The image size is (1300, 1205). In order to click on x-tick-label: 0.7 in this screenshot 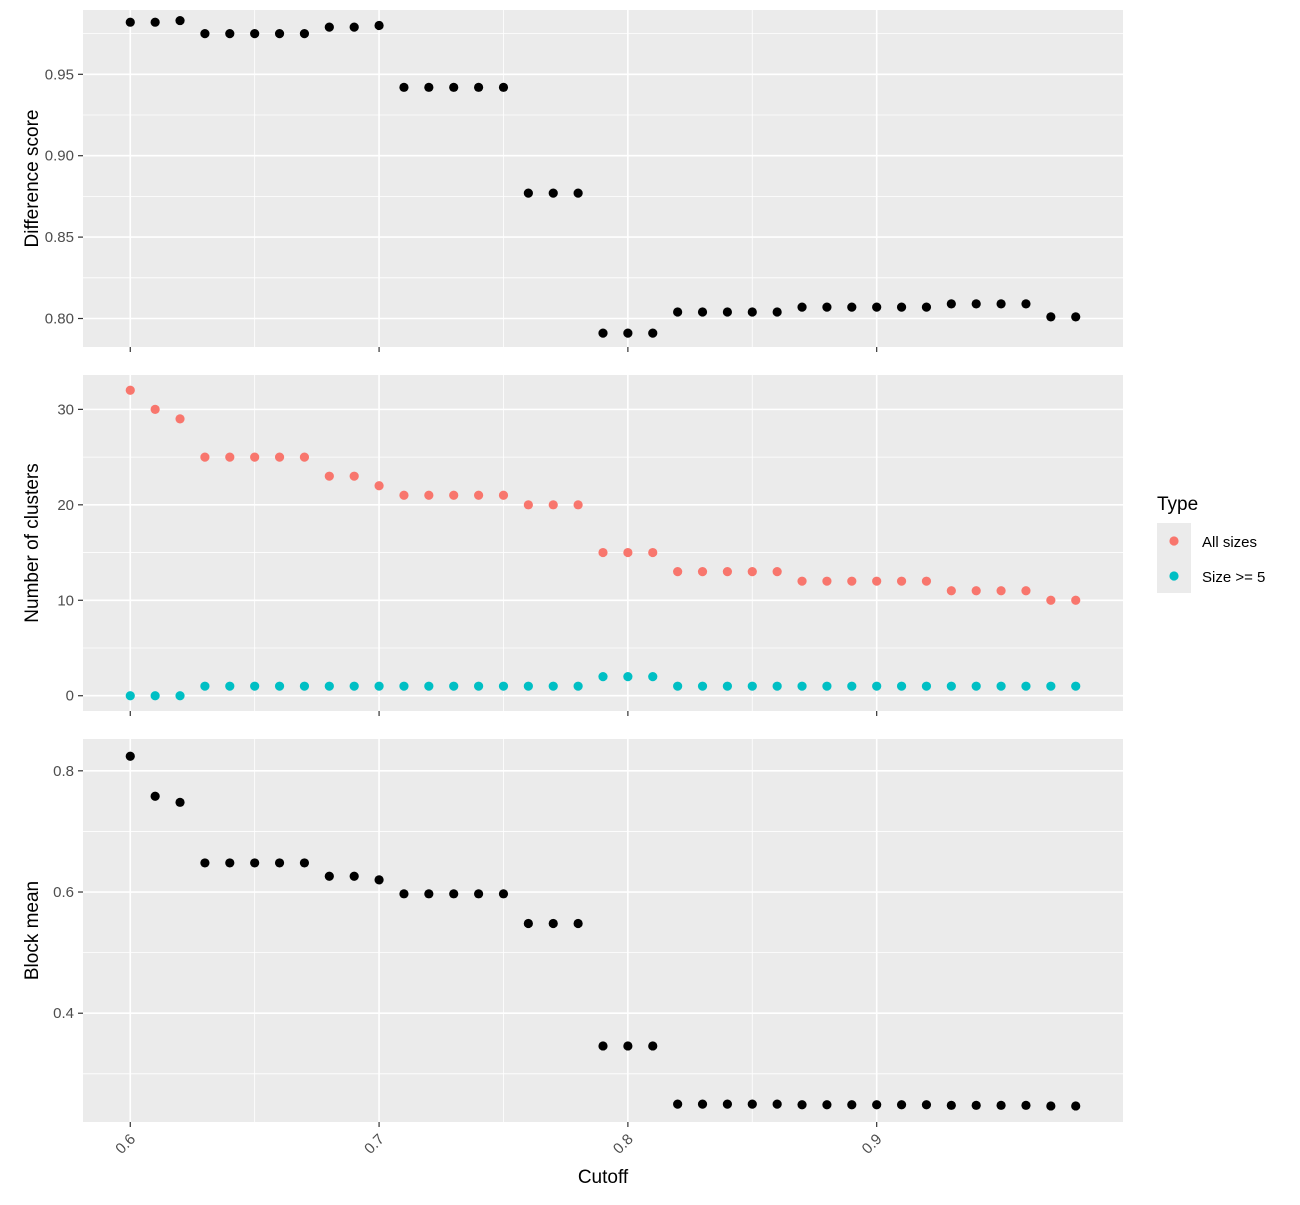, I will do `click(374, 1144)`.